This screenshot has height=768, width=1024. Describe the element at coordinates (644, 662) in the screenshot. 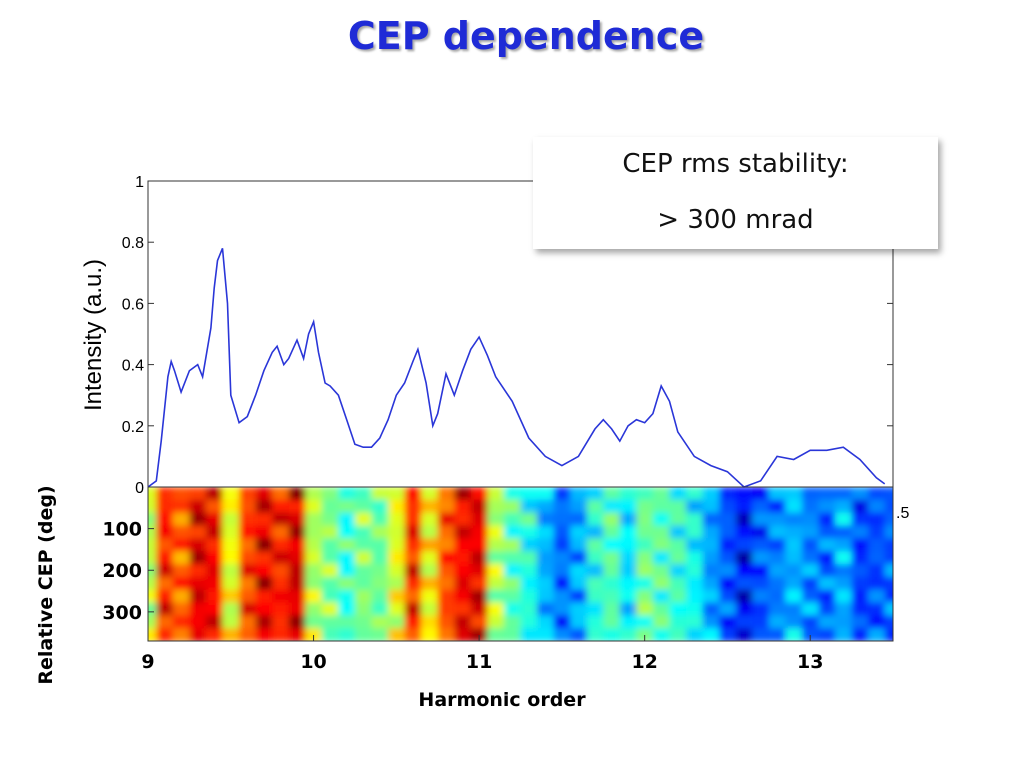

I see `heatmap-x-tick-label: 12` at that location.